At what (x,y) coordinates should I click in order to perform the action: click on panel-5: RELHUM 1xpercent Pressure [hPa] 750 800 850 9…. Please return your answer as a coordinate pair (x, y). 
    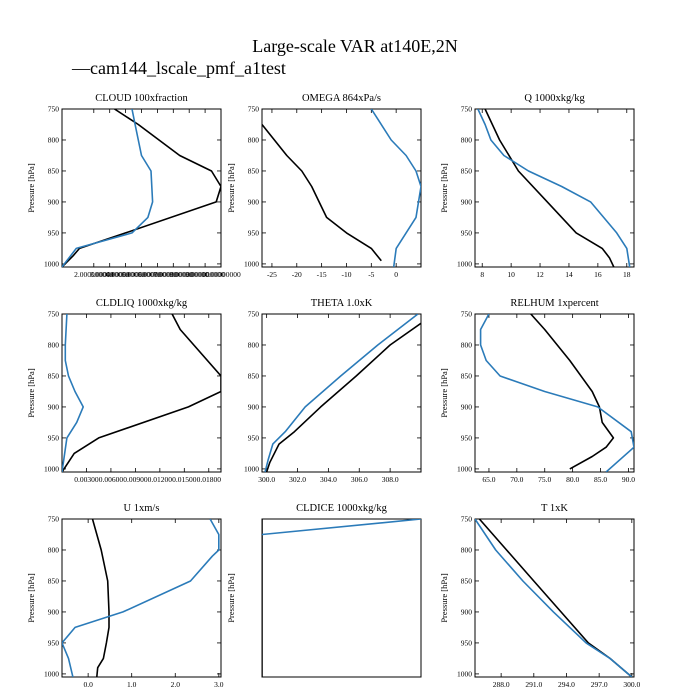
    Looking at the image, I should click on (537, 391).